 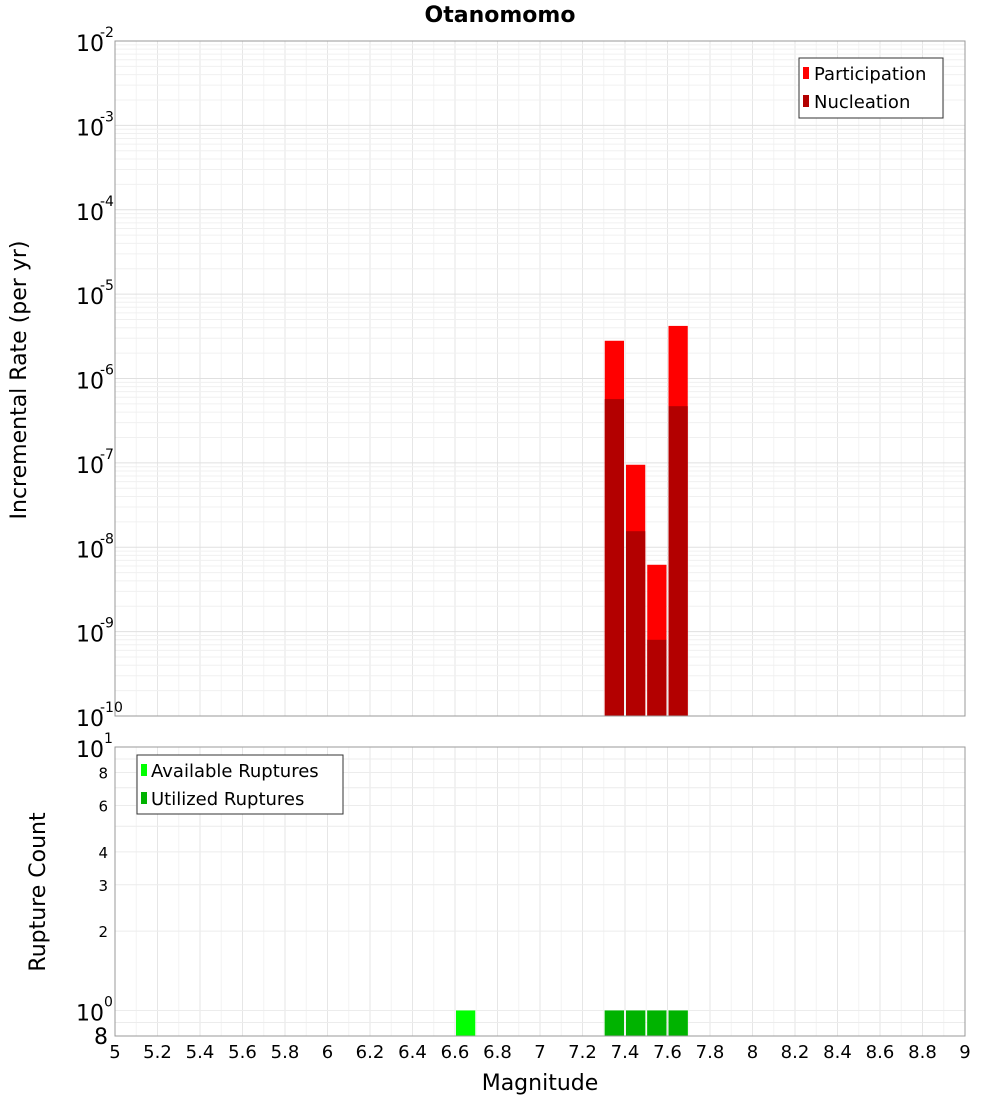 I want to click on x-tick-label: 5.2, so click(x=157, y=1052).